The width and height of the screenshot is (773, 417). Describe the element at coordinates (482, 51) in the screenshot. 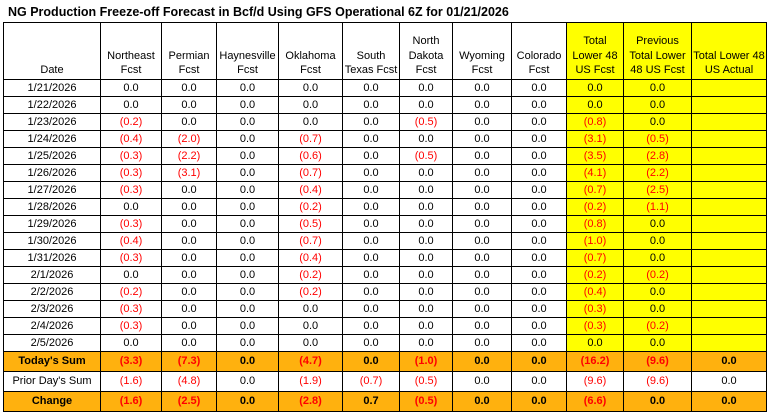

I see `column-header-wyoming-fcst: Wyoming Fcst` at that location.